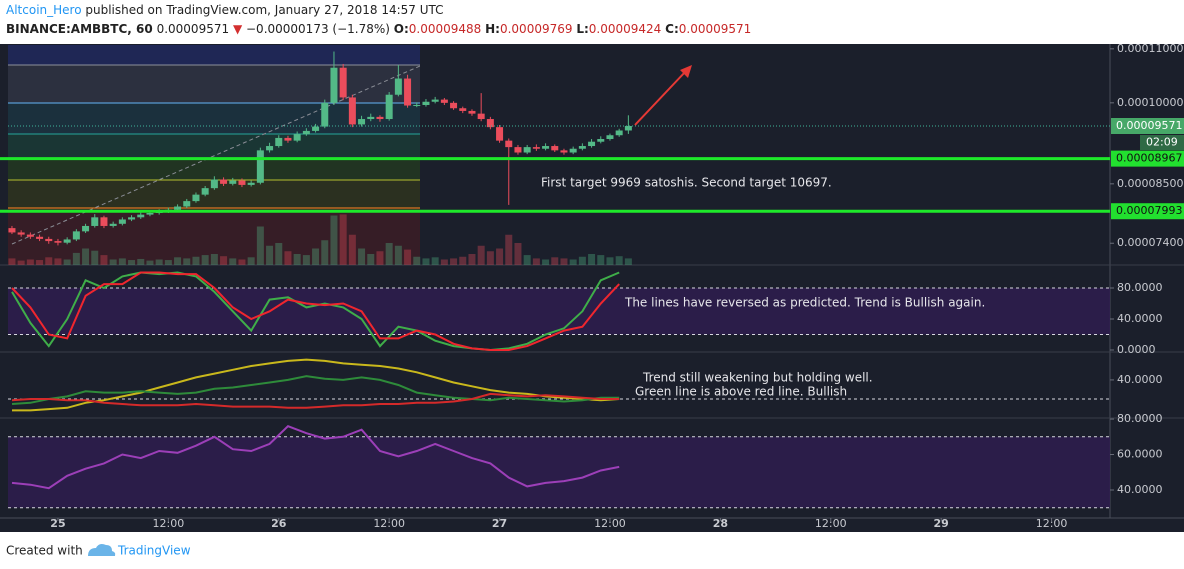  I want to click on price-line-label: 0.00008967, so click(1149, 158).